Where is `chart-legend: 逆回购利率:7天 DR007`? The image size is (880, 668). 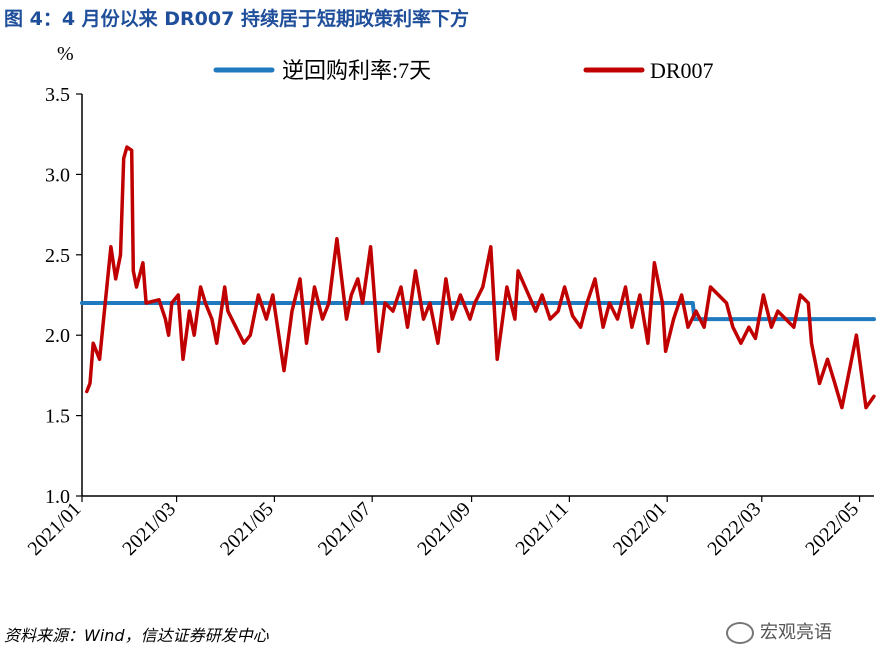 chart-legend: 逆回购利率:7天 DR007 is located at coordinates (463, 70).